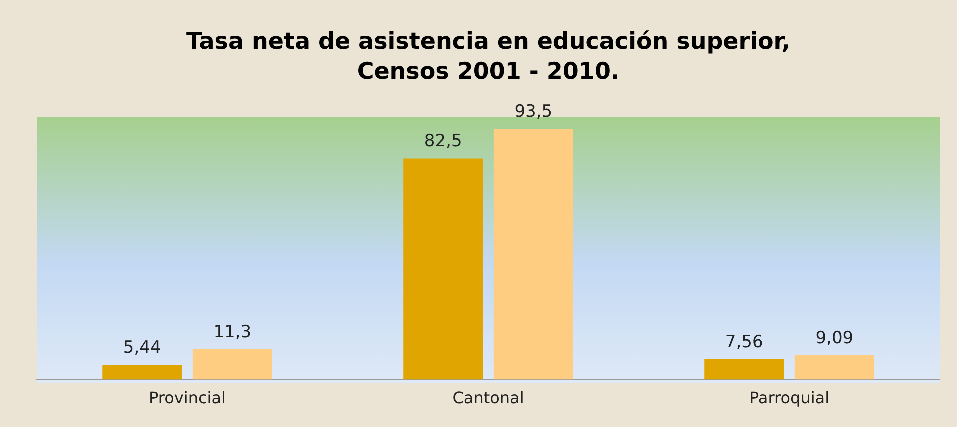  What do you see at coordinates (533, 112) in the screenshot?
I see `data-label: 93,5` at bounding box center [533, 112].